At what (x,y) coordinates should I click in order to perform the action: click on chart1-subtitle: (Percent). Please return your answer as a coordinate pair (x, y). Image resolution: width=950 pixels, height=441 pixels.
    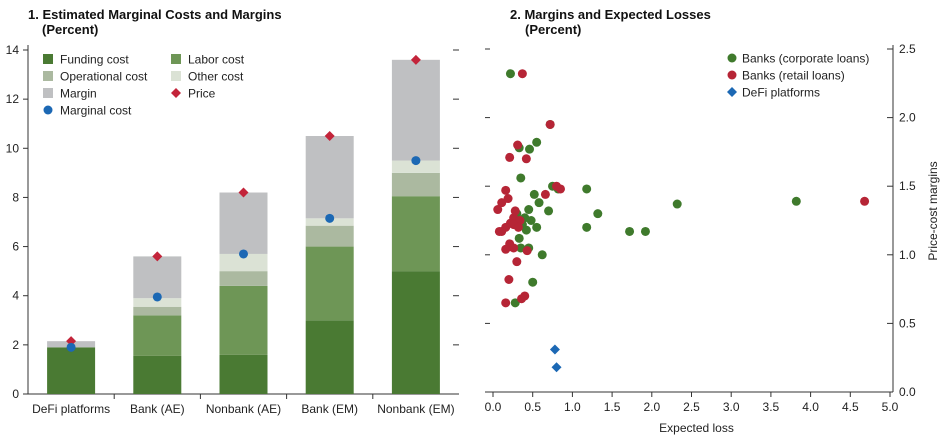
    Looking at the image, I should click on (70, 29).